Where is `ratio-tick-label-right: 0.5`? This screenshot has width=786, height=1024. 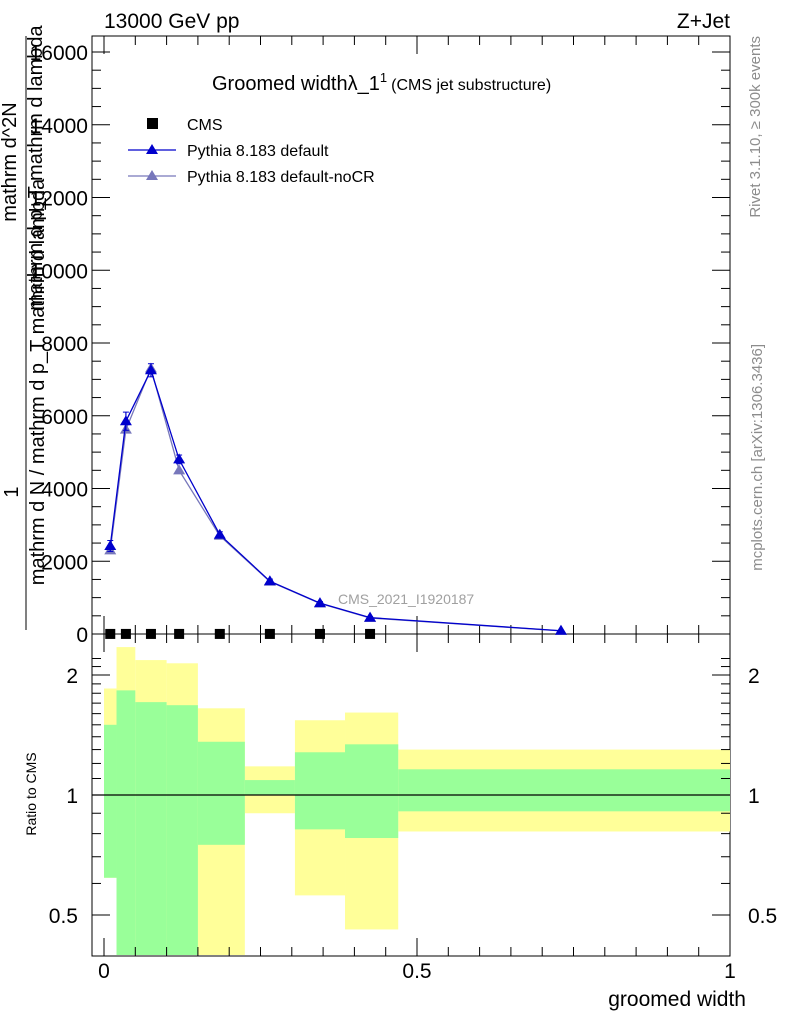
ratio-tick-label-right: 0.5 is located at coordinates (762, 916).